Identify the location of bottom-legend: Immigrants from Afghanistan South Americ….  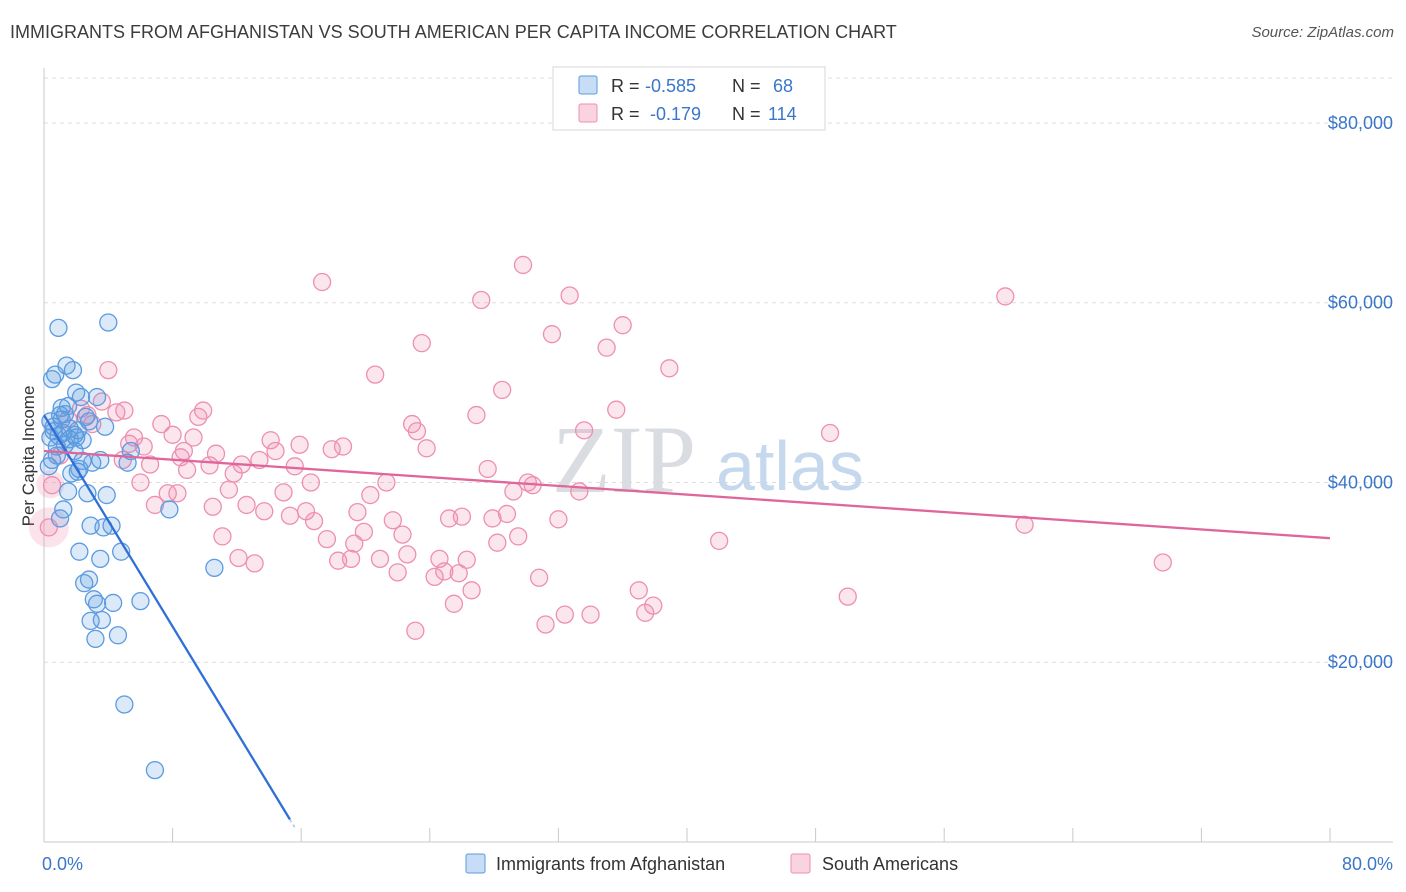
(711, 863).